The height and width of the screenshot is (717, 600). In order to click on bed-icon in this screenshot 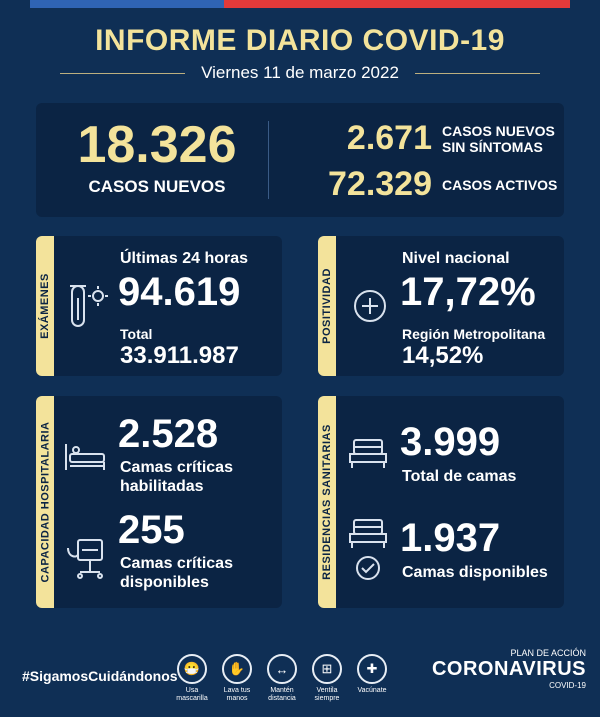, I will do `click(368, 453)`.